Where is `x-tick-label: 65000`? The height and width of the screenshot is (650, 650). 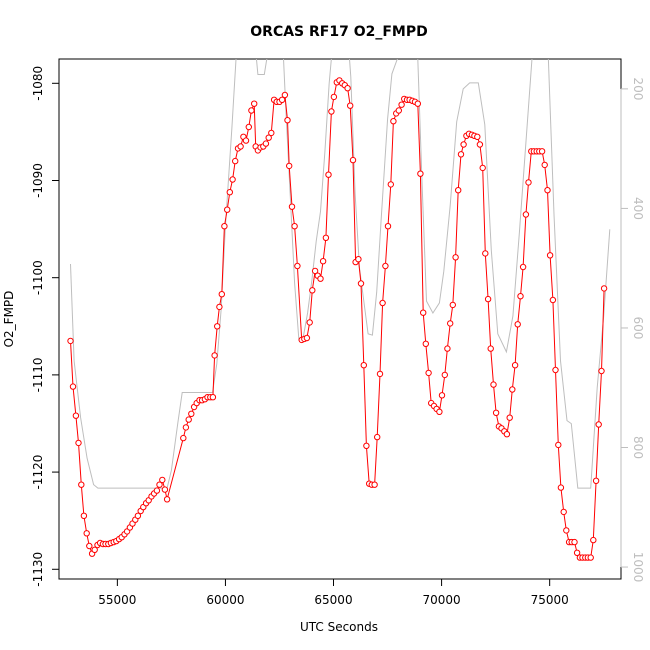 x-tick-label: 65000 is located at coordinates (333, 600).